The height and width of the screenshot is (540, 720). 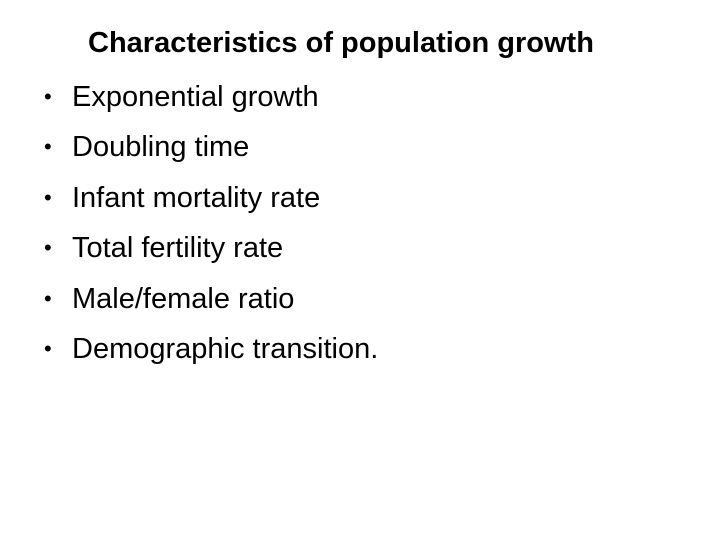 What do you see at coordinates (161, 147) in the screenshot?
I see `list-item-text: Doubling time` at bounding box center [161, 147].